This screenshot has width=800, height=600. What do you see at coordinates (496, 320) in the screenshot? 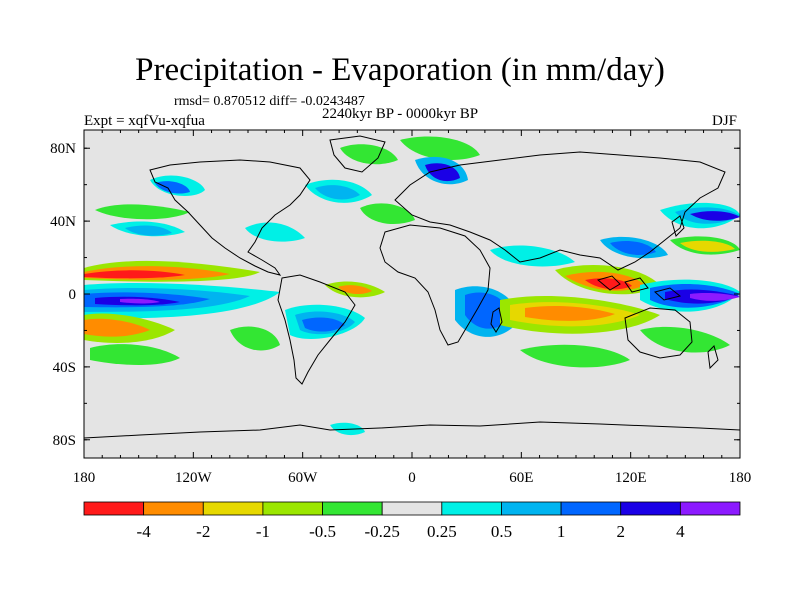
I see `coastline-madagascar` at bounding box center [496, 320].